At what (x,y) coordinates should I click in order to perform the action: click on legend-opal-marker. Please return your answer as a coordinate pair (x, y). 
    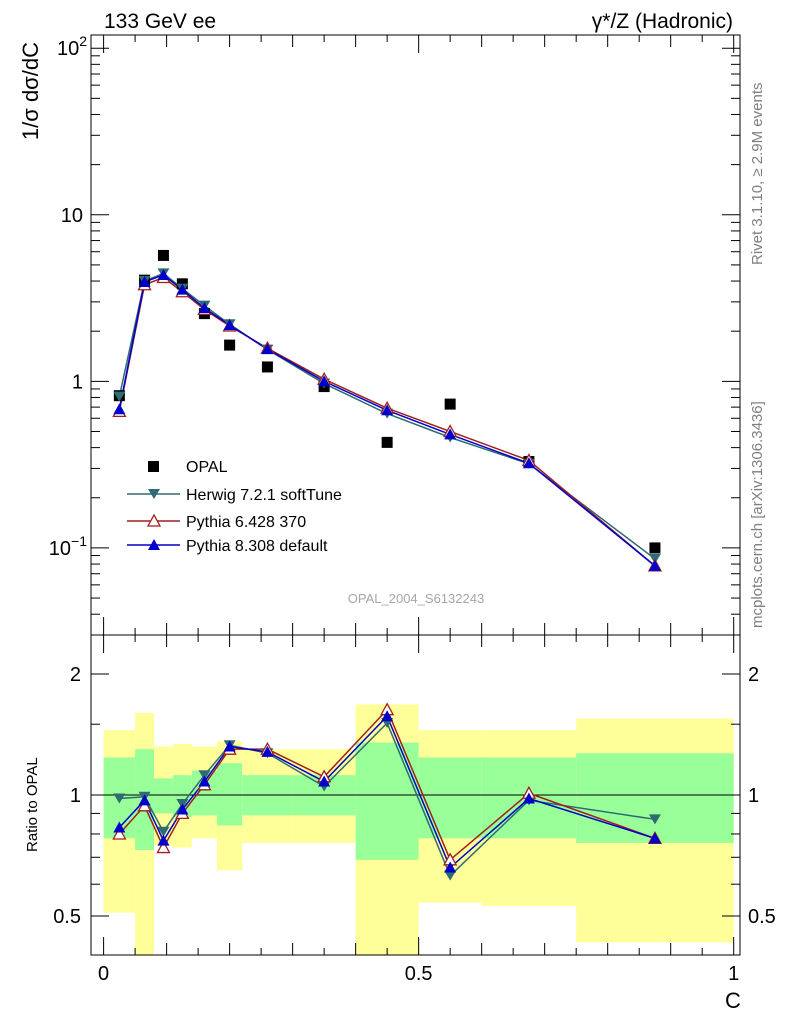
    Looking at the image, I should click on (153, 466).